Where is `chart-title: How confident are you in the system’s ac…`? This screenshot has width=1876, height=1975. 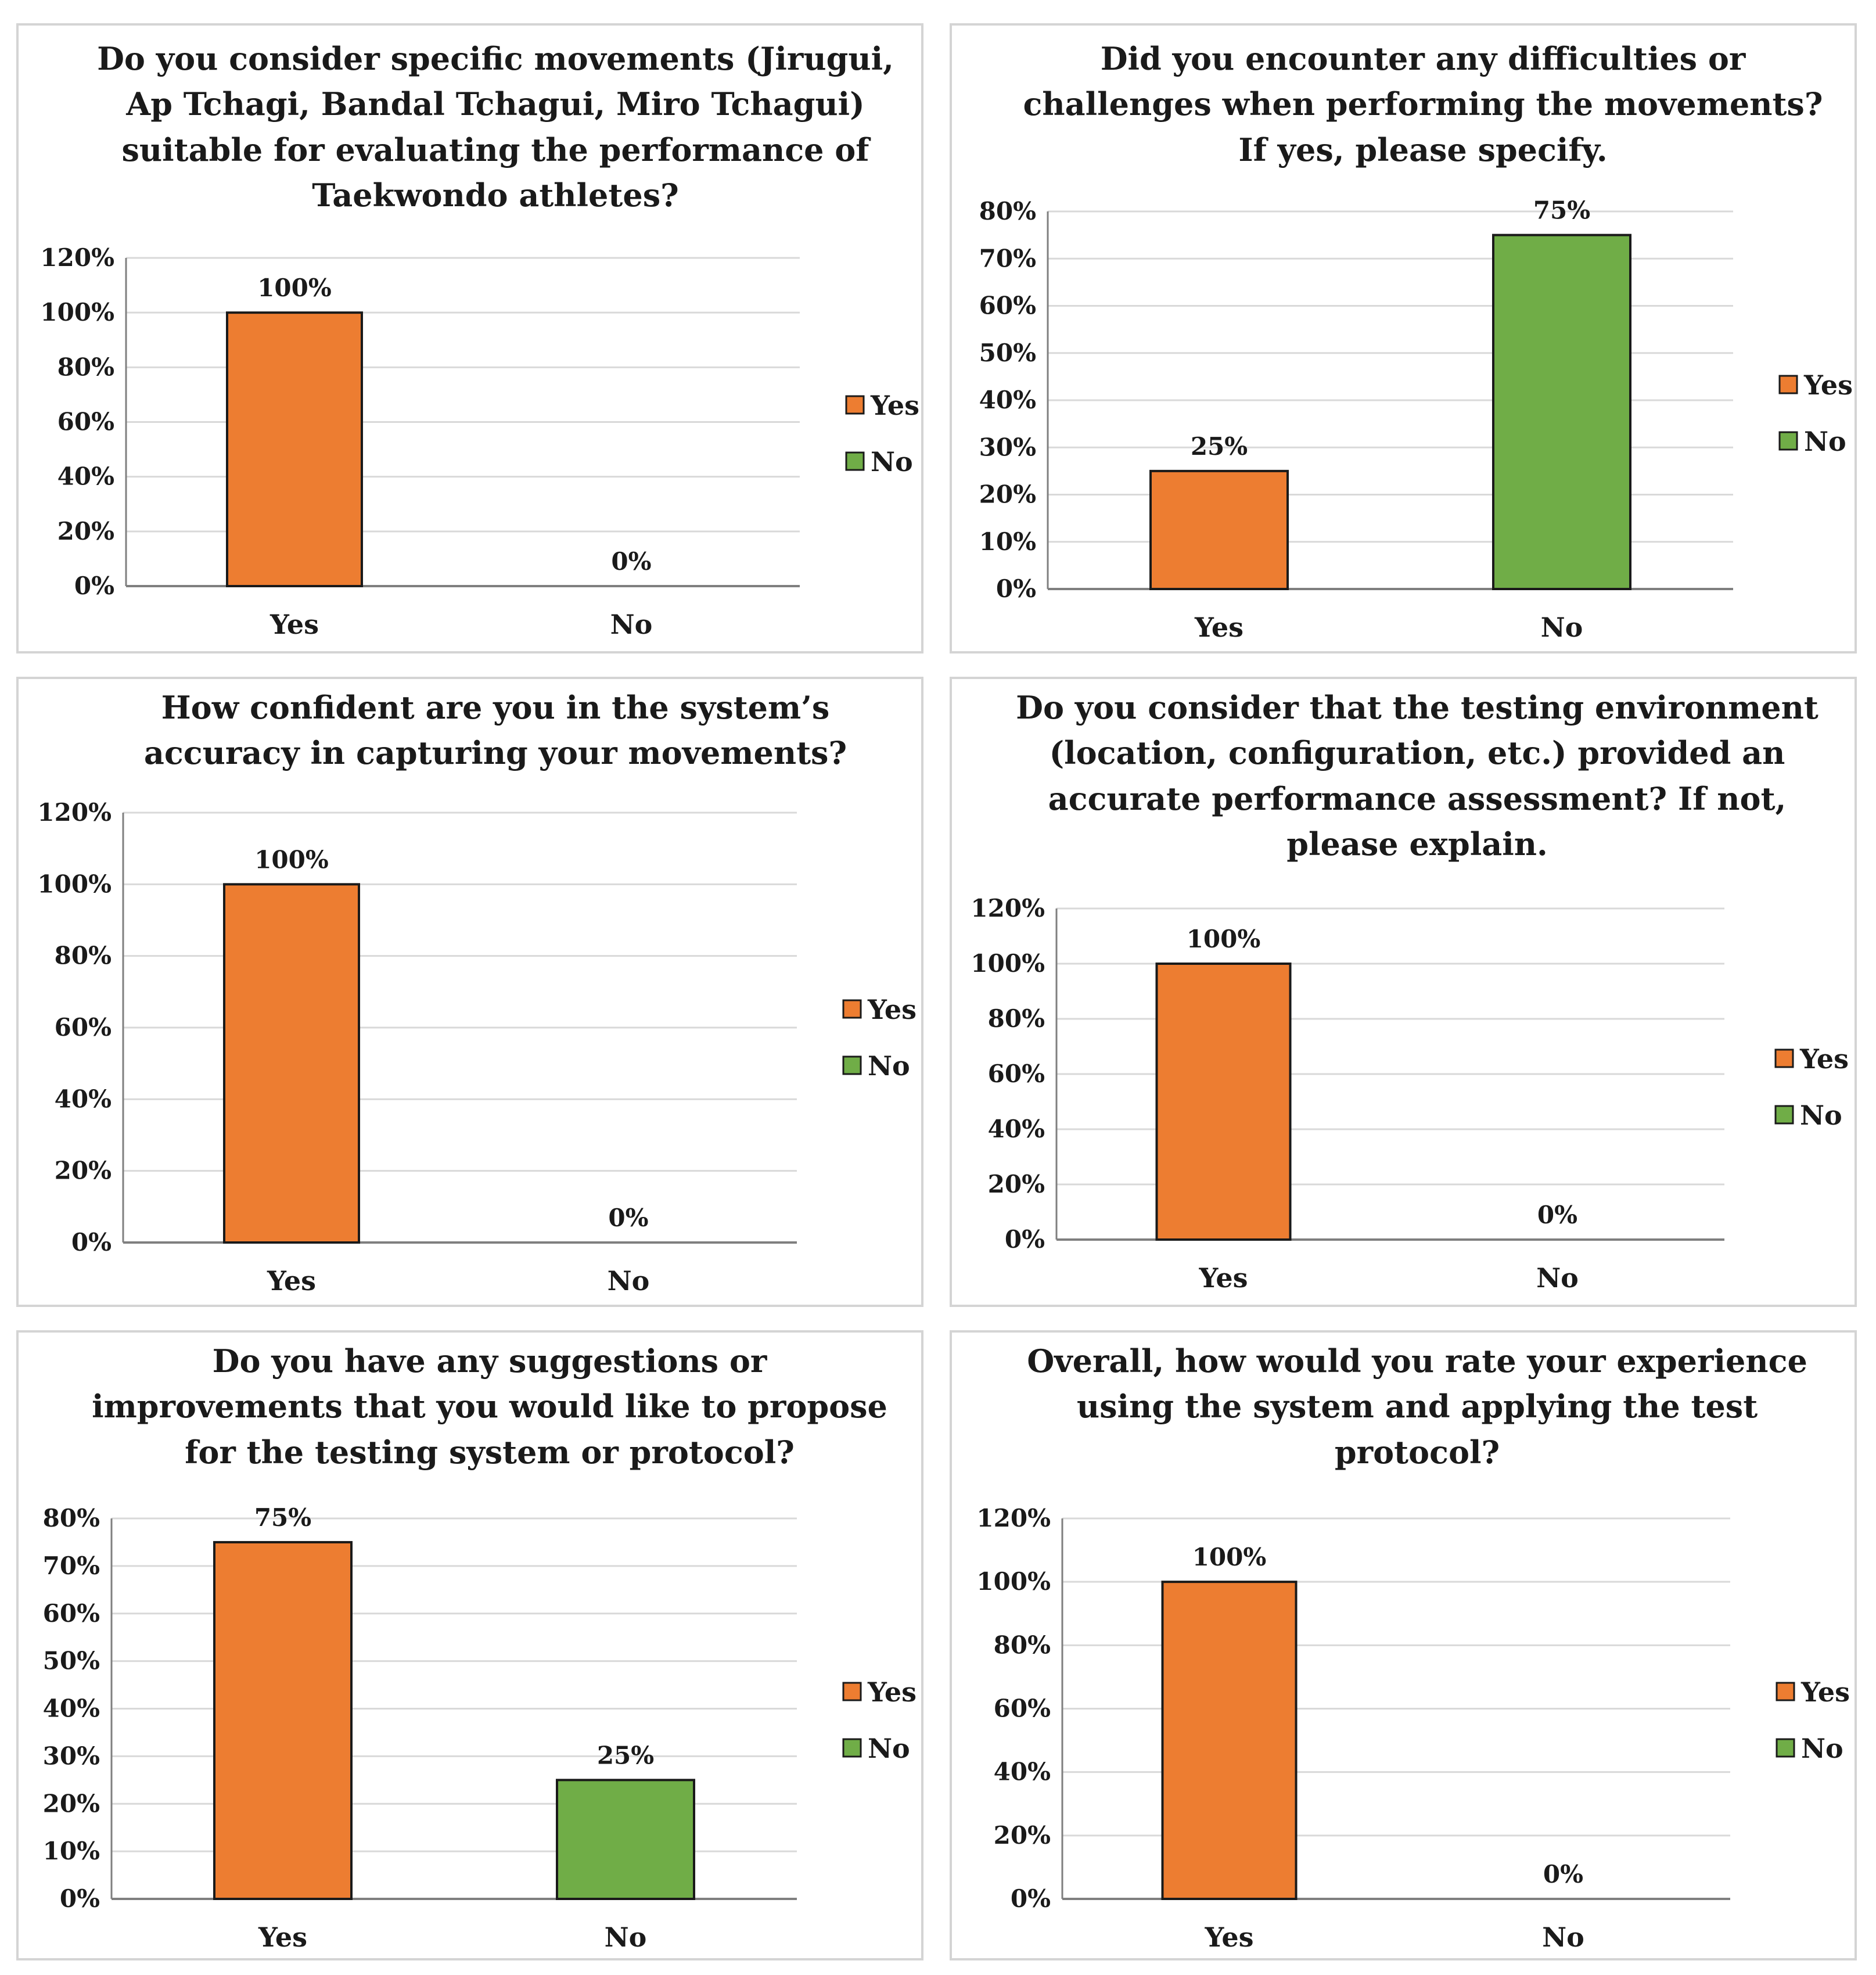
chart-title: How confident are you in the system’s ac… is located at coordinates (495, 731).